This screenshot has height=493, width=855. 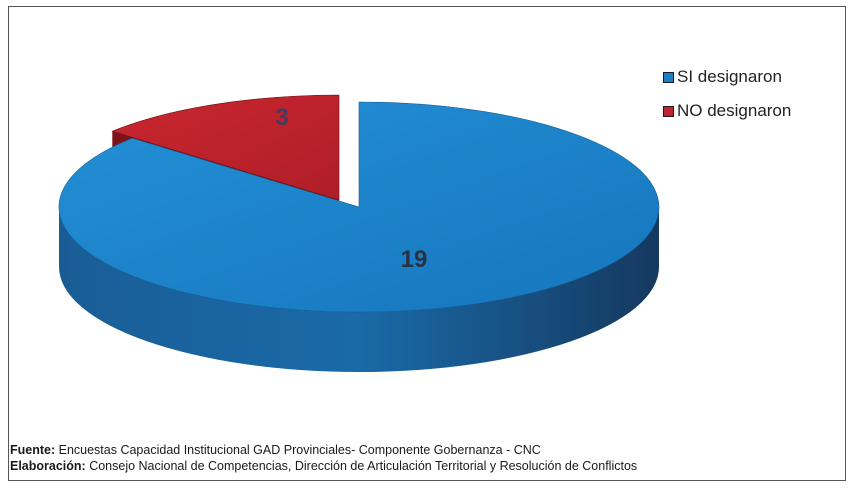 What do you see at coordinates (225, 147) in the screenshot?
I see `slice-no-top` at bounding box center [225, 147].